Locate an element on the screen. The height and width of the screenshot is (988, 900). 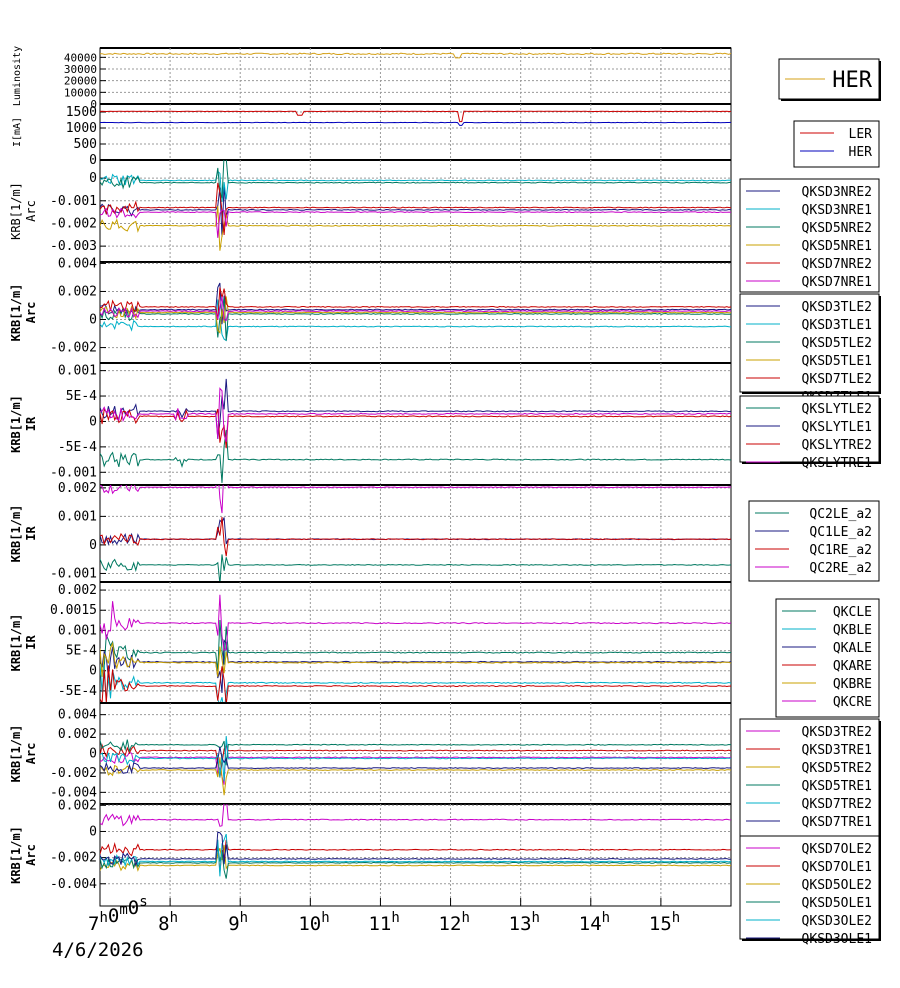
legend-entry: QKSLYTLE2 is located at coordinates (837, 409).